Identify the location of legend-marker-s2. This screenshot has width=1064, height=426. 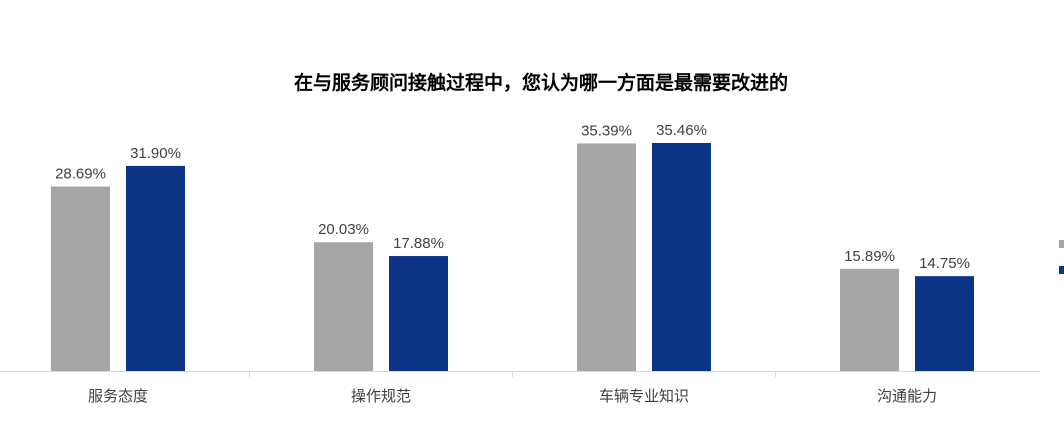
(1061, 270).